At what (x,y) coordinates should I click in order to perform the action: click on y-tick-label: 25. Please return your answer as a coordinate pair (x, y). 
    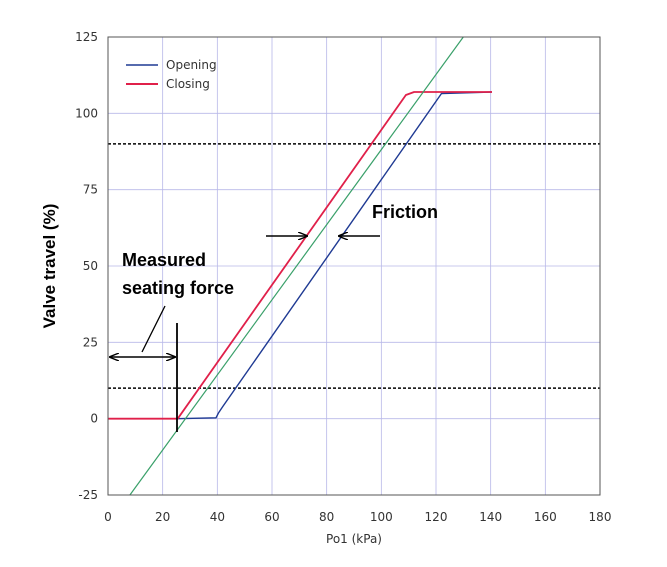
    Looking at the image, I should click on (90, 342).